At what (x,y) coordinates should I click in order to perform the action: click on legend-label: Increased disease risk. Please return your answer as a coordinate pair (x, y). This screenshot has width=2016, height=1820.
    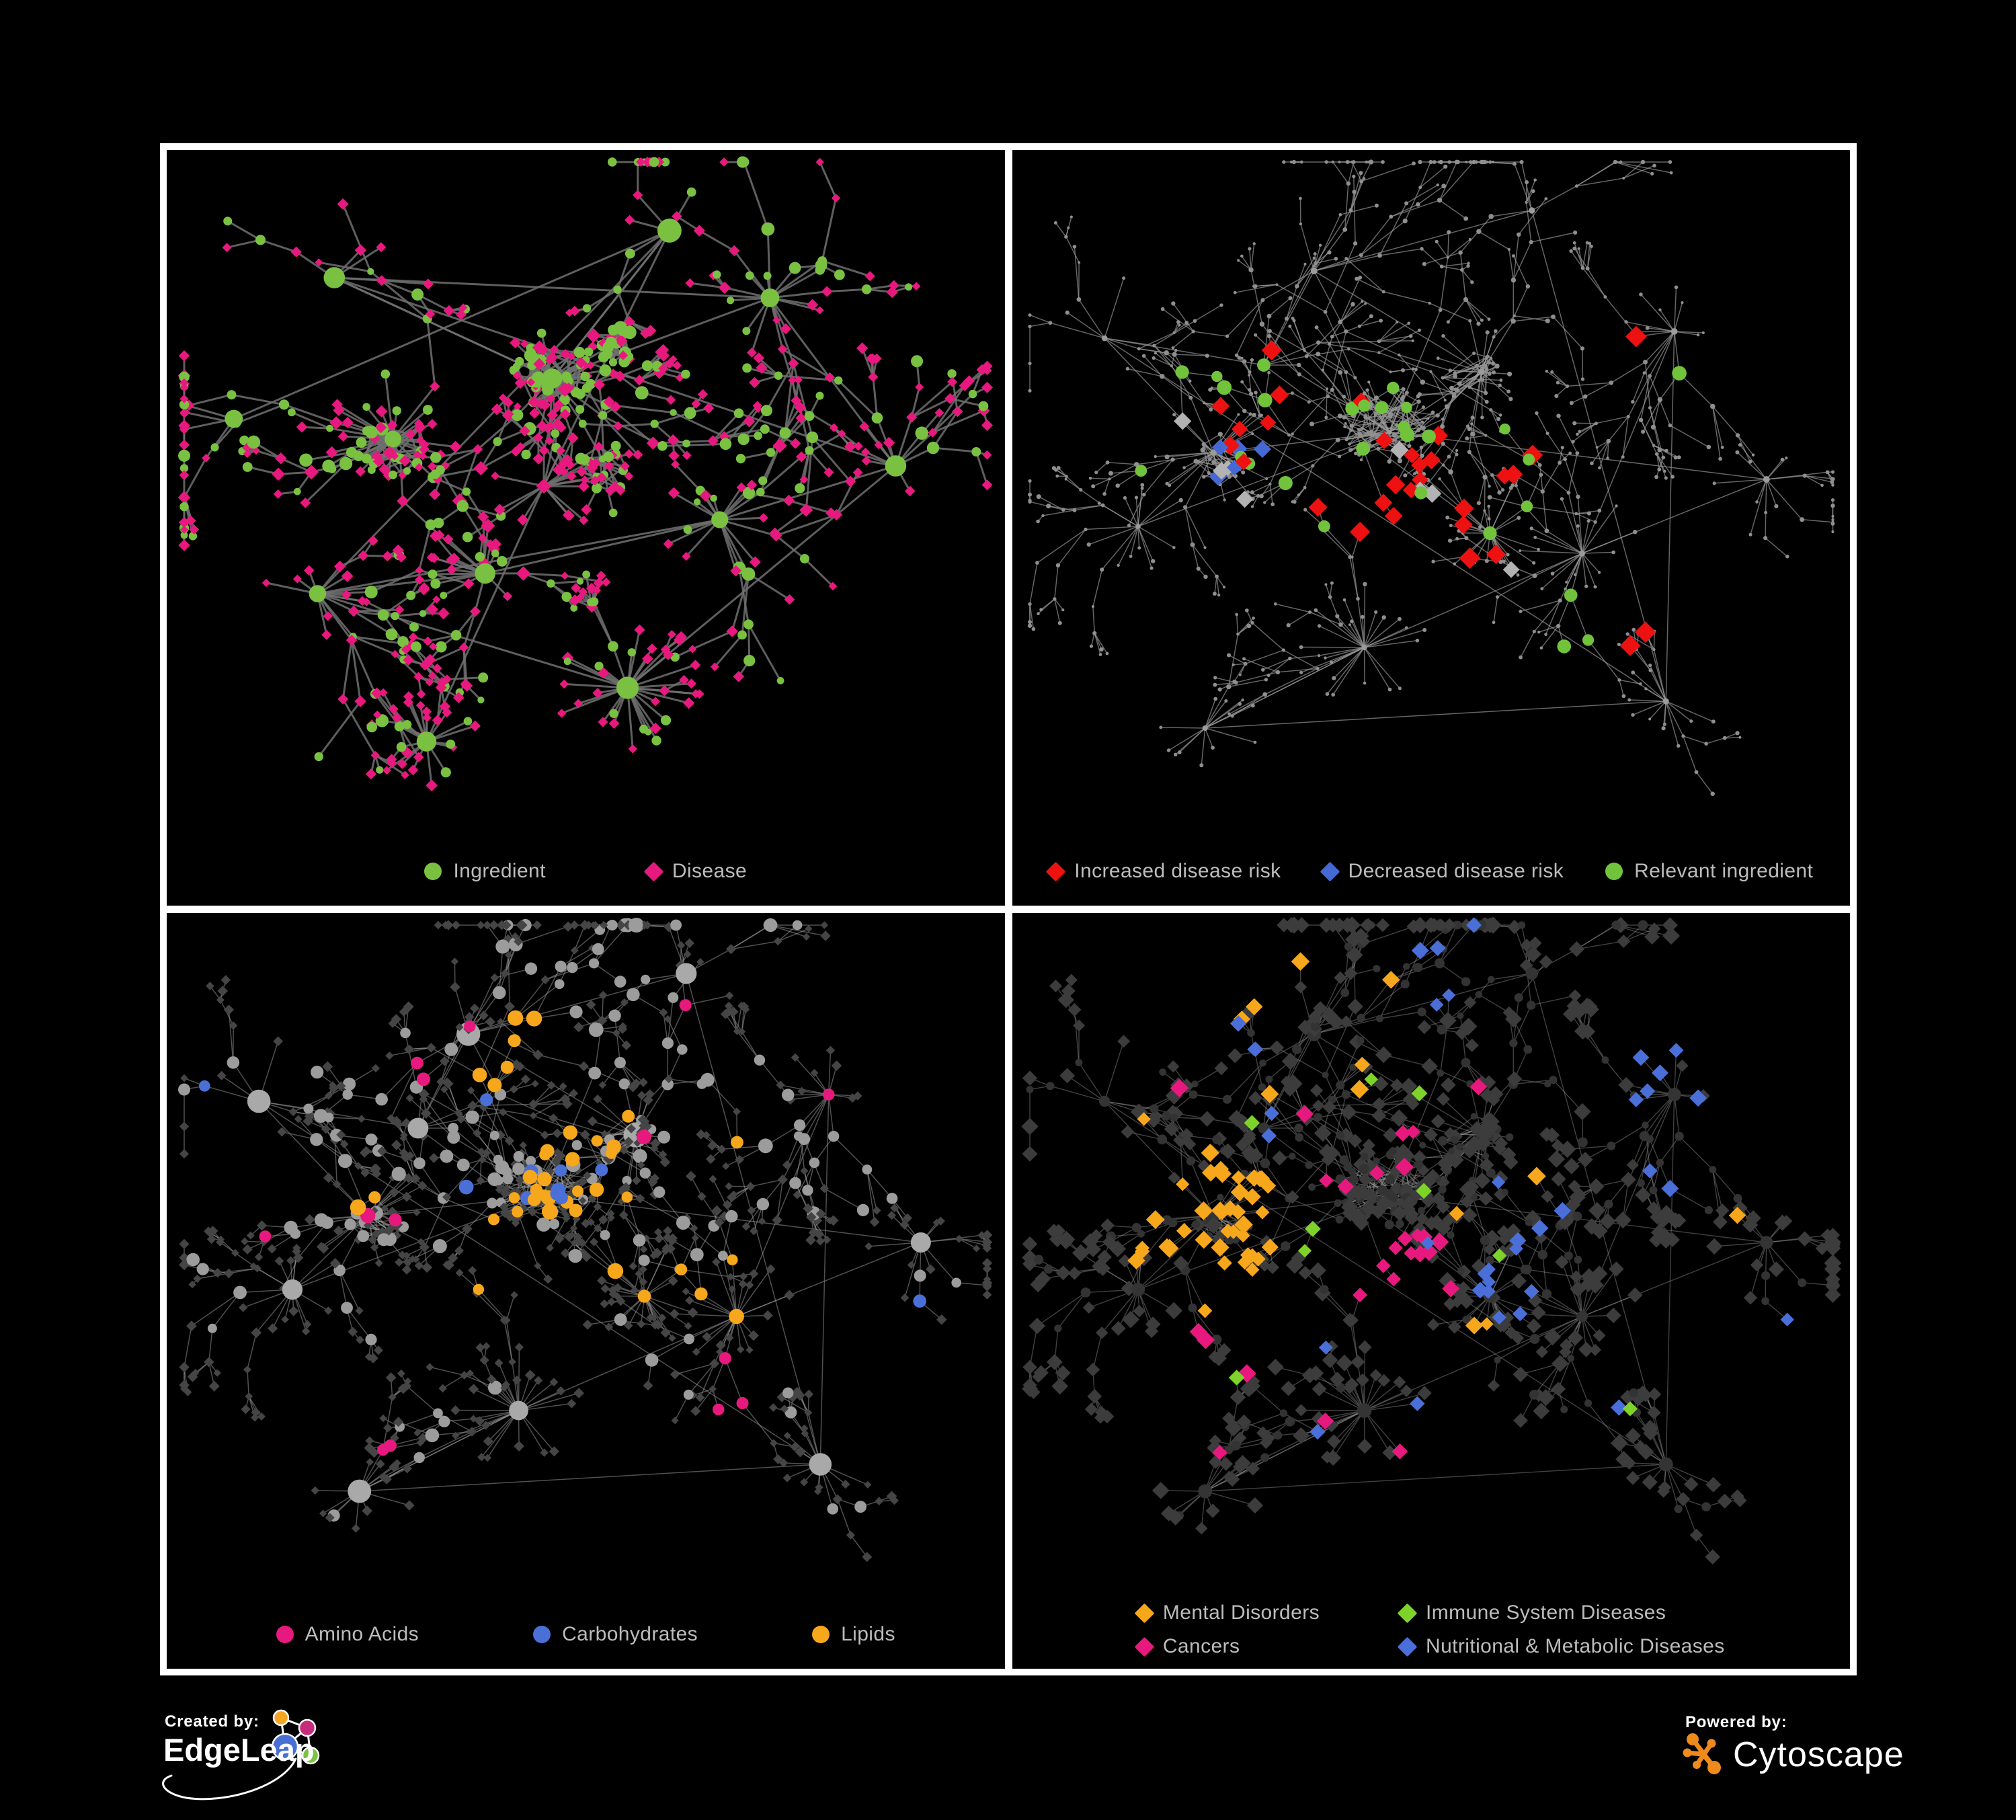
    Looking at the image, I should click on (1177, 871).